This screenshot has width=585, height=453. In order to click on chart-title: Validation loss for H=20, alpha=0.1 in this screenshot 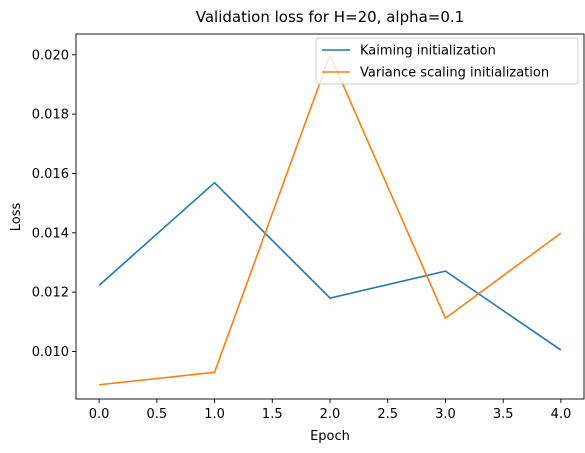, I will do `click(330, 17)`.